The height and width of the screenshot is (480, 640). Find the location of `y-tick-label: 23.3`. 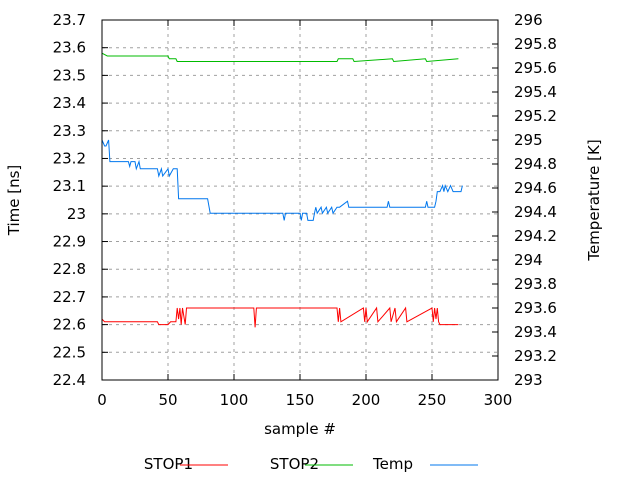

y-tick-label: 23.3 is located at coordinates (69, 131).